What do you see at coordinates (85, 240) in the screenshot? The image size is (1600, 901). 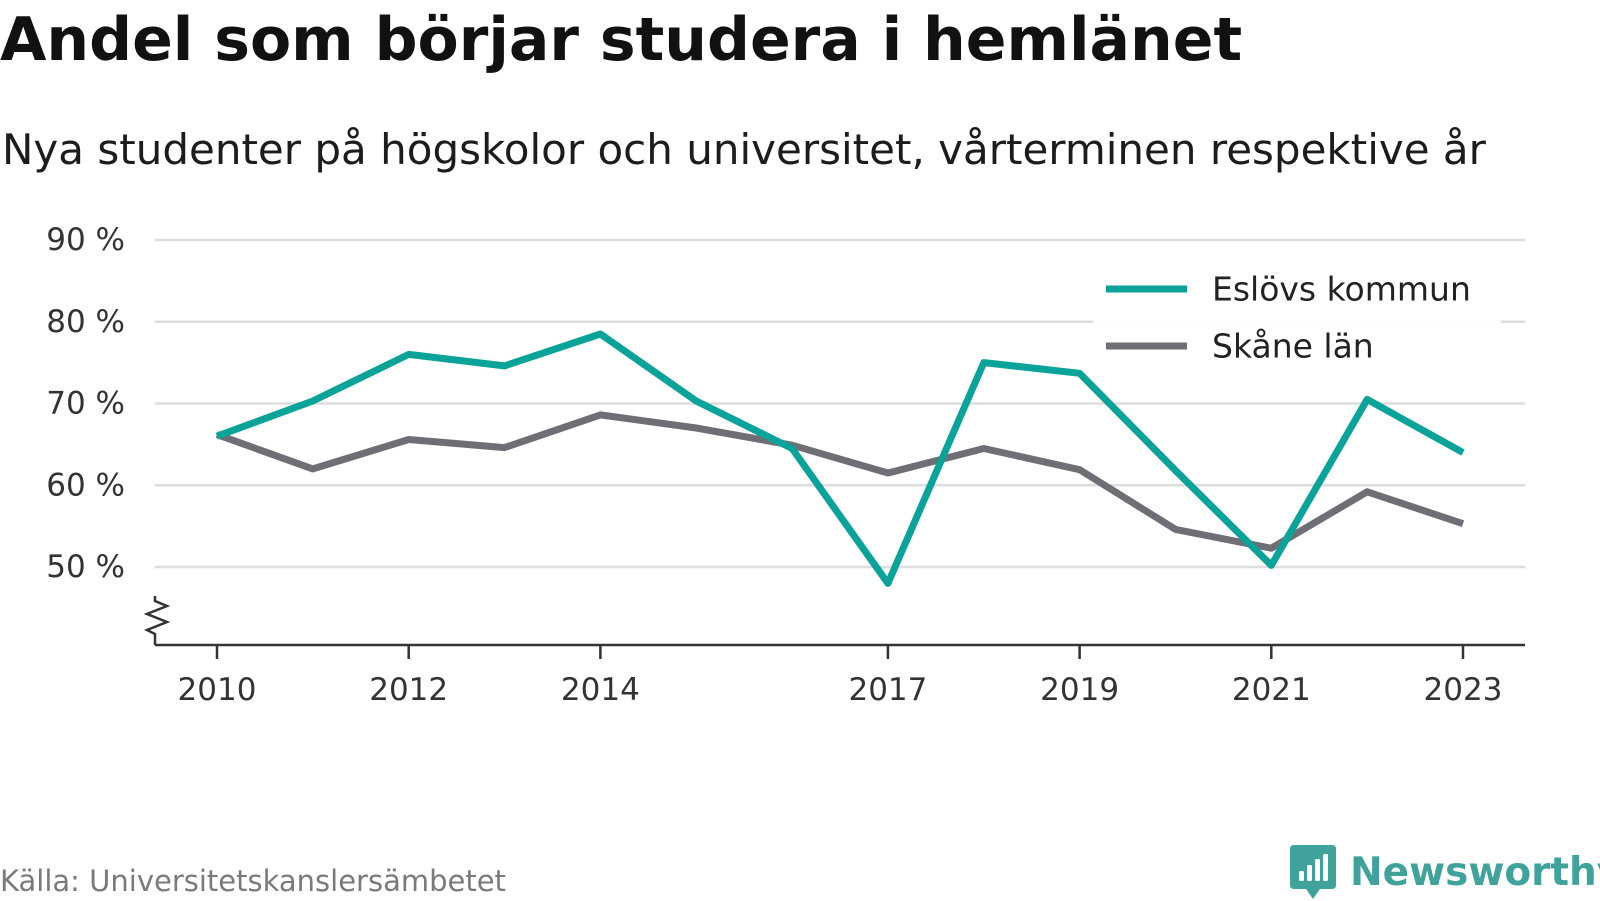 I see `y-tick-label: 90 %` at bounding box center [85, 240].